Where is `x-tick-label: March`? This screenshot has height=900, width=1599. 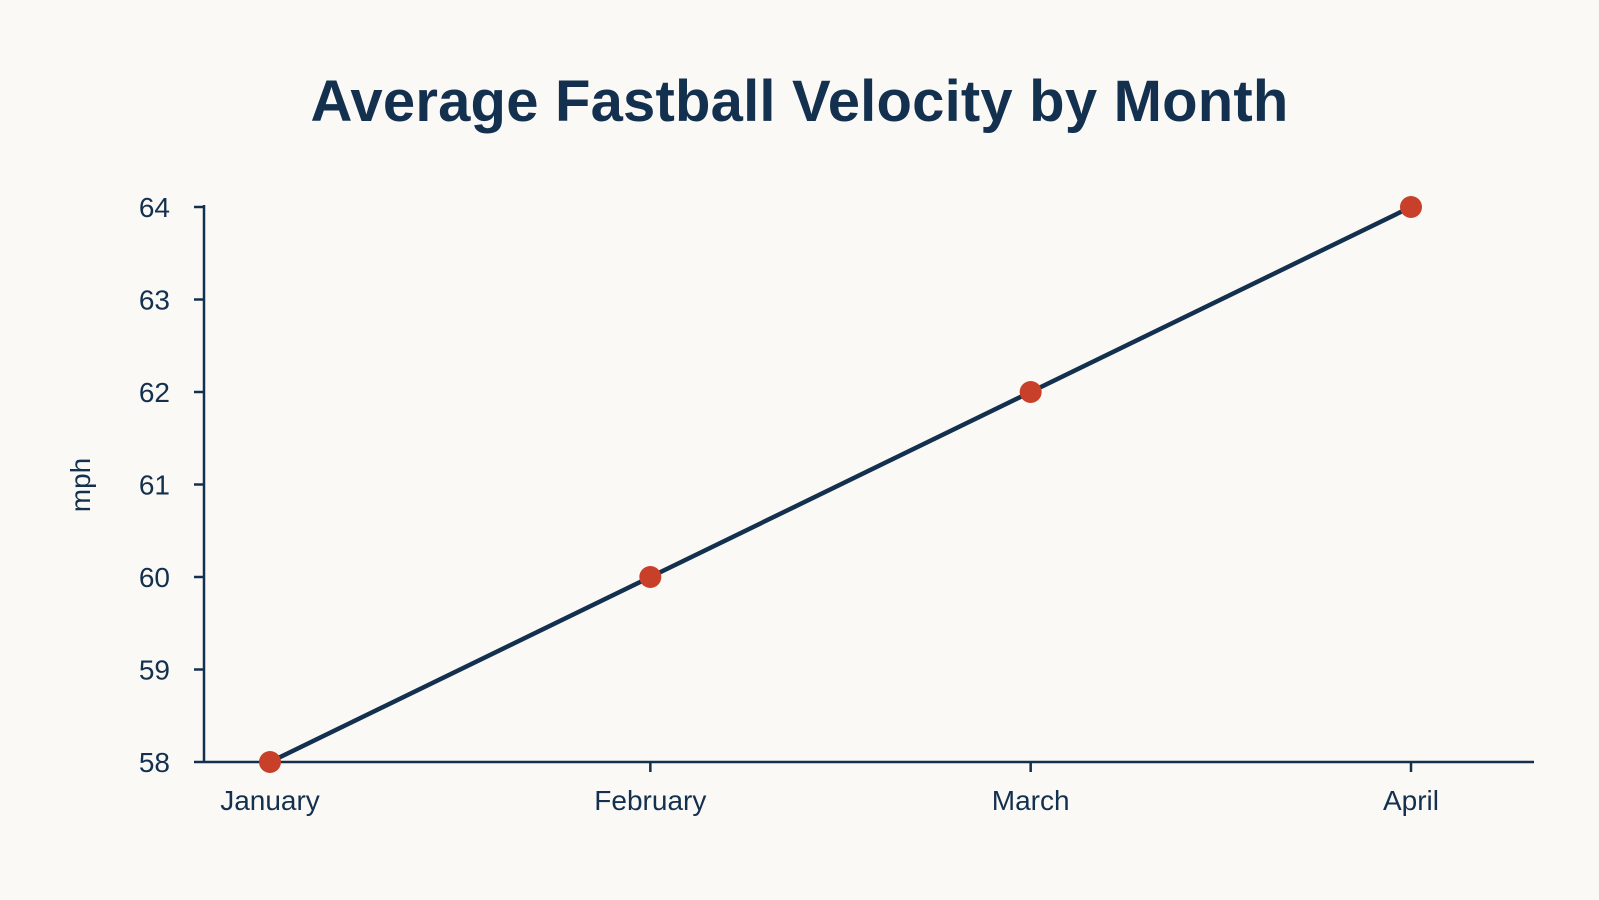
x-tick-label: March is located at coordinates (1031, 800).